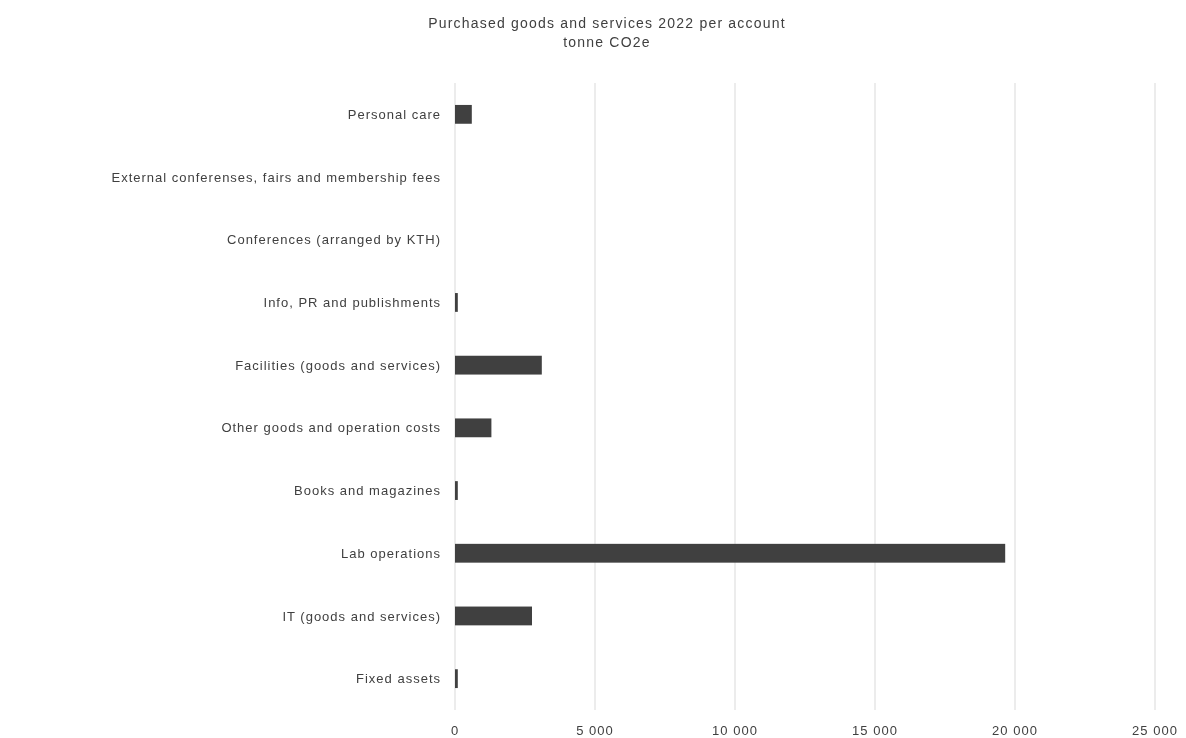 Image resolution: width=1186 pixels, height=738 pixels. Describe the element at coordinates (875, 730) in the screenshot. I see `x-tick-label: 15 000` at that location.